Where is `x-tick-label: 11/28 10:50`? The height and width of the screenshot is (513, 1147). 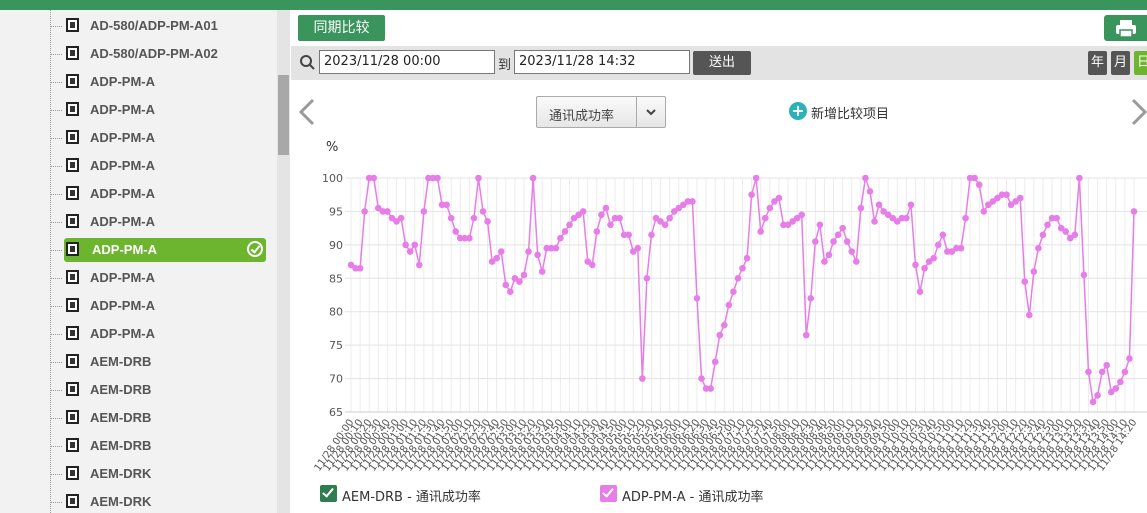
x-tick-label: 11/28 10:50 is located at coordinates (926, 445).